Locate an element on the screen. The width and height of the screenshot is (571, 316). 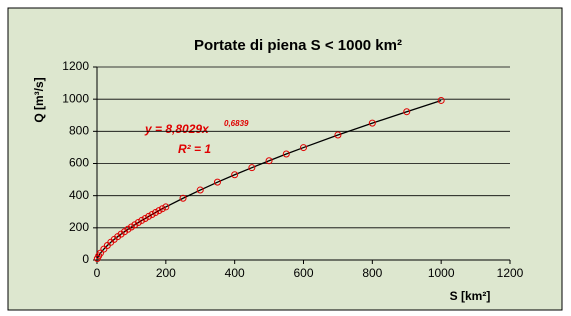
y-tick-label: 1200 is located at coordinates (75, 66).